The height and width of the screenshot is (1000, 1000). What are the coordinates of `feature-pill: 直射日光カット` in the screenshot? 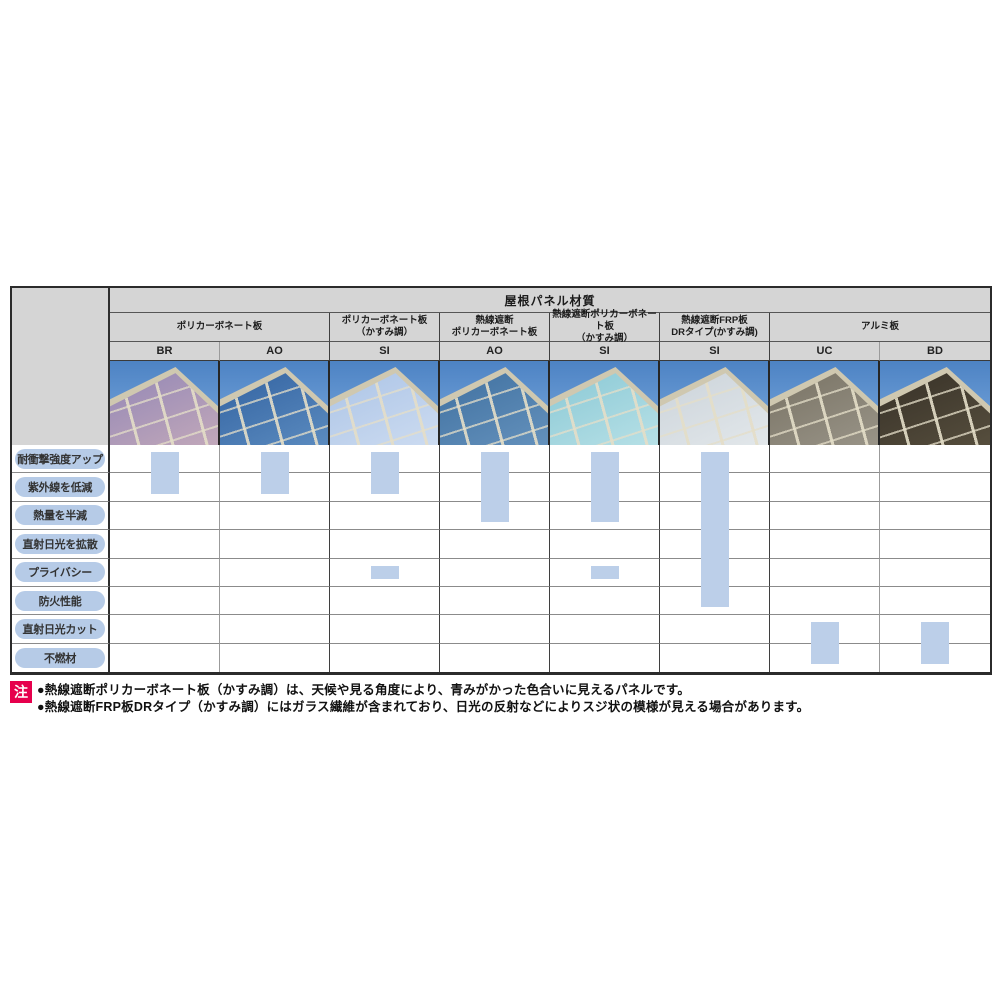 It's located at (60, 628).